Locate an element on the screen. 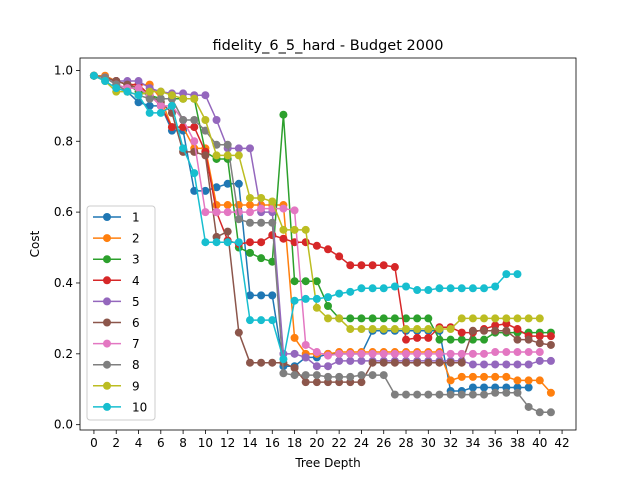  x-tick-label: 2 is located at coordinates (116, 443).